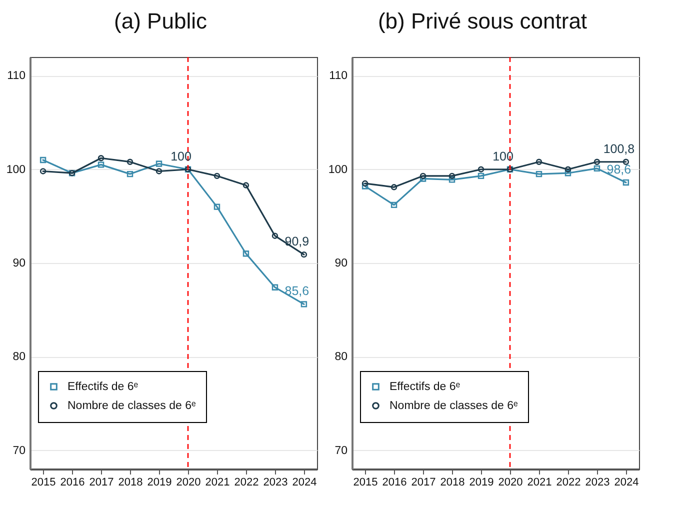  Describe the element at coordinates (160, 21) in the screenshot. I see `chart-title: (a) Public` at that location.